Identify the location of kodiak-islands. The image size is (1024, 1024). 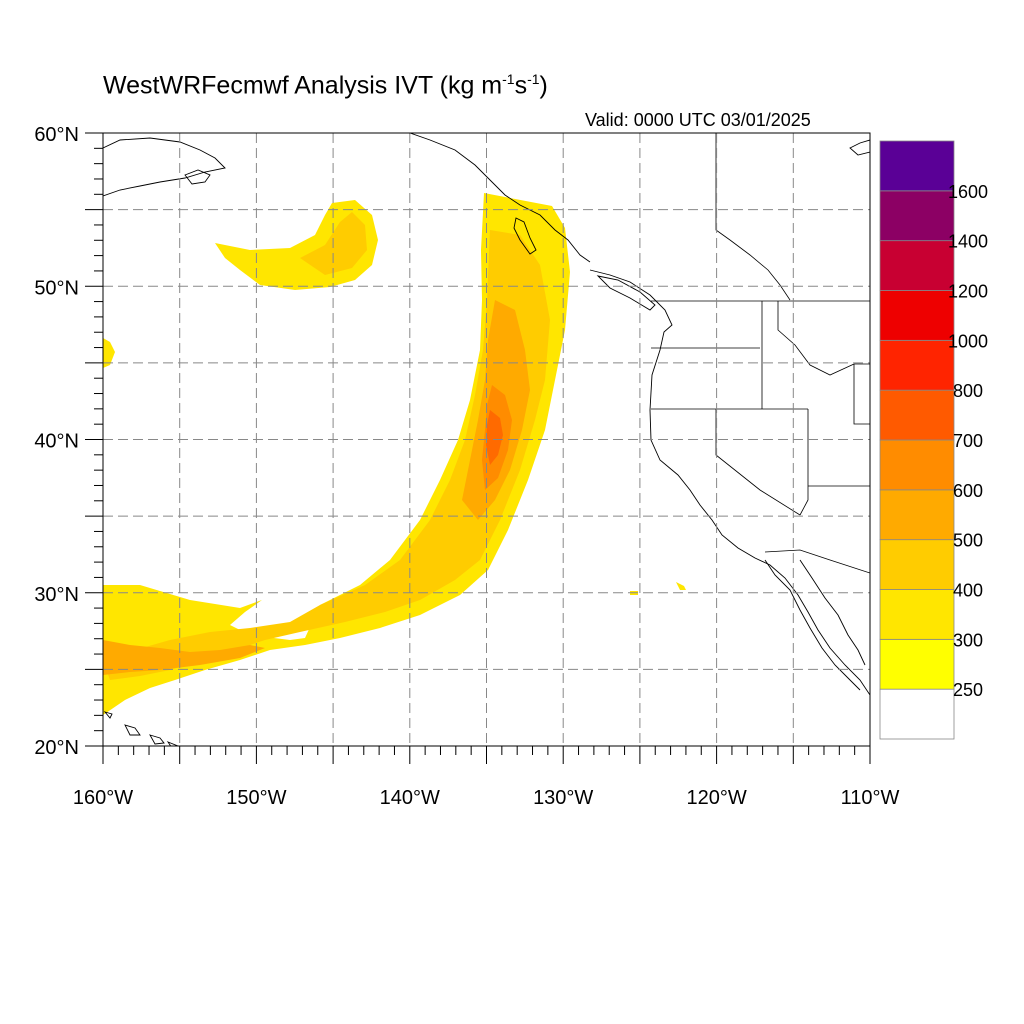
(197, 177).